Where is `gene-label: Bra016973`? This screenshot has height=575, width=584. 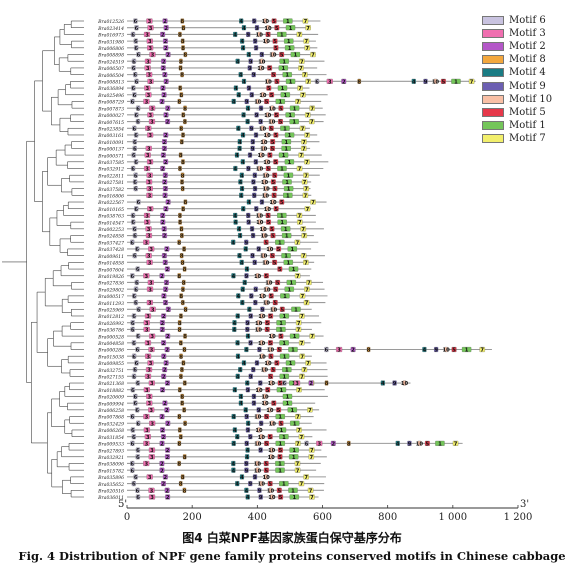 gene-label: Bra016973 is located at coordinates (110, 36).